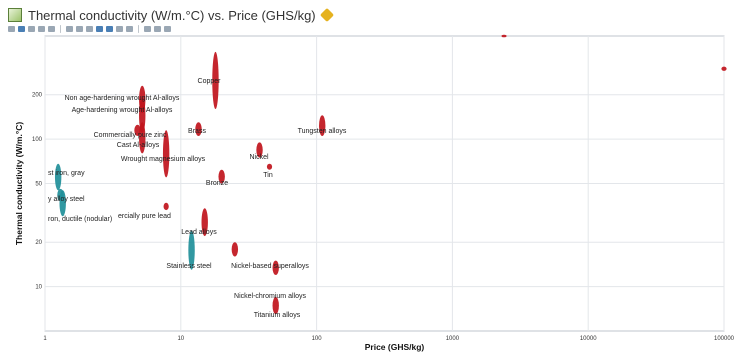 This screenshot has height=356, width=738. Describe the element at coordinates (395, 347) in the screenshot. I see `x-axis-label: Price (GHS/kg)` at that location.